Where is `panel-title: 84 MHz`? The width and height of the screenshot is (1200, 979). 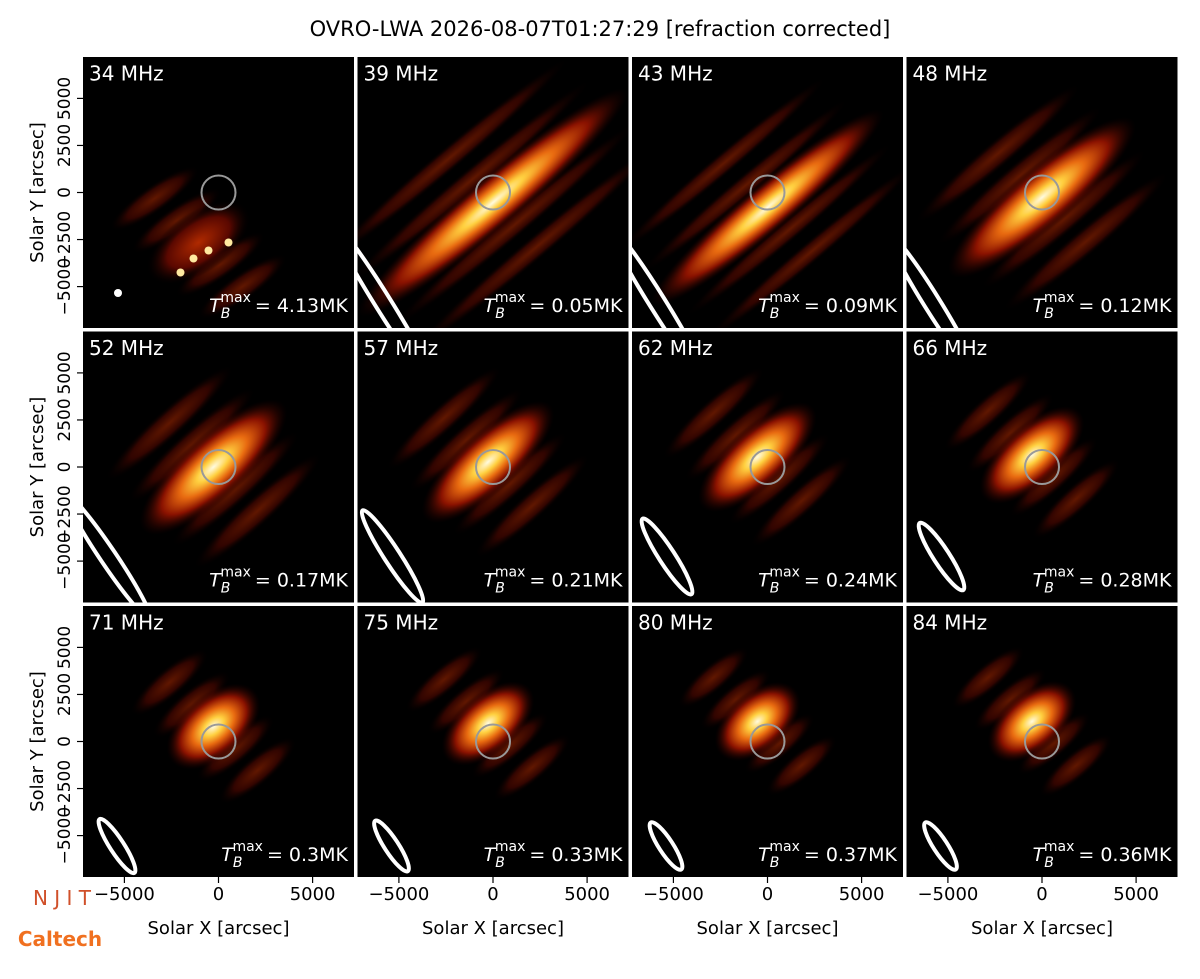 panel-title: 84 MHz is located at coordinates (950, 623).